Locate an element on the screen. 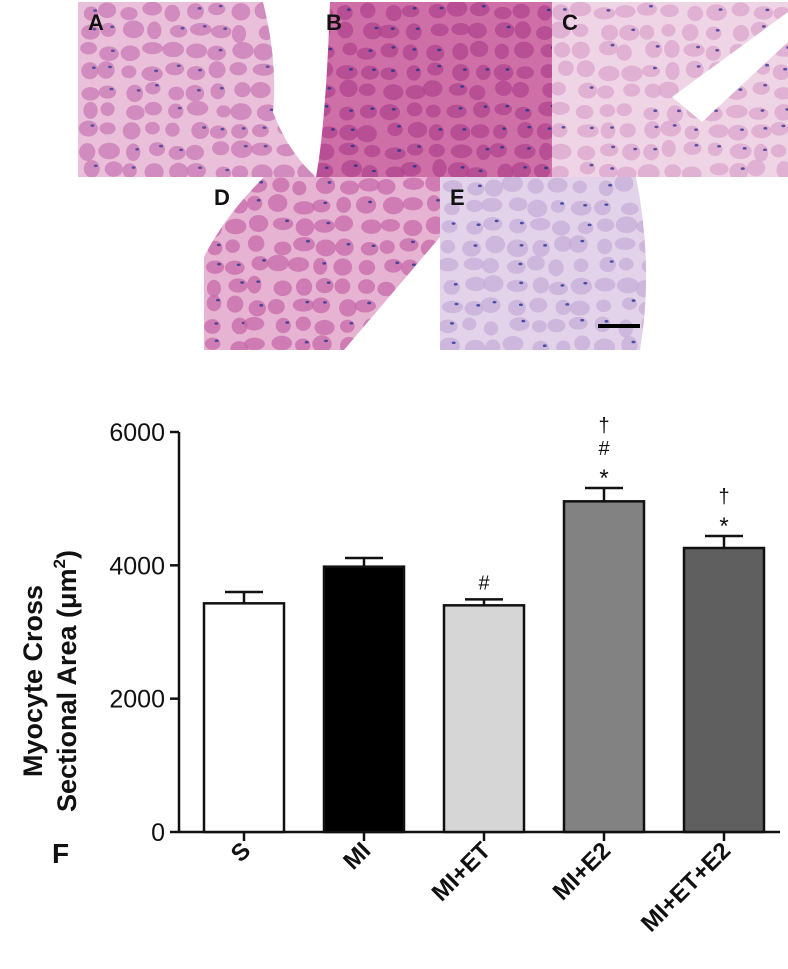 This screenshot has height=969, width=788. panel-label-e: E is located at coordinates (457, 197).